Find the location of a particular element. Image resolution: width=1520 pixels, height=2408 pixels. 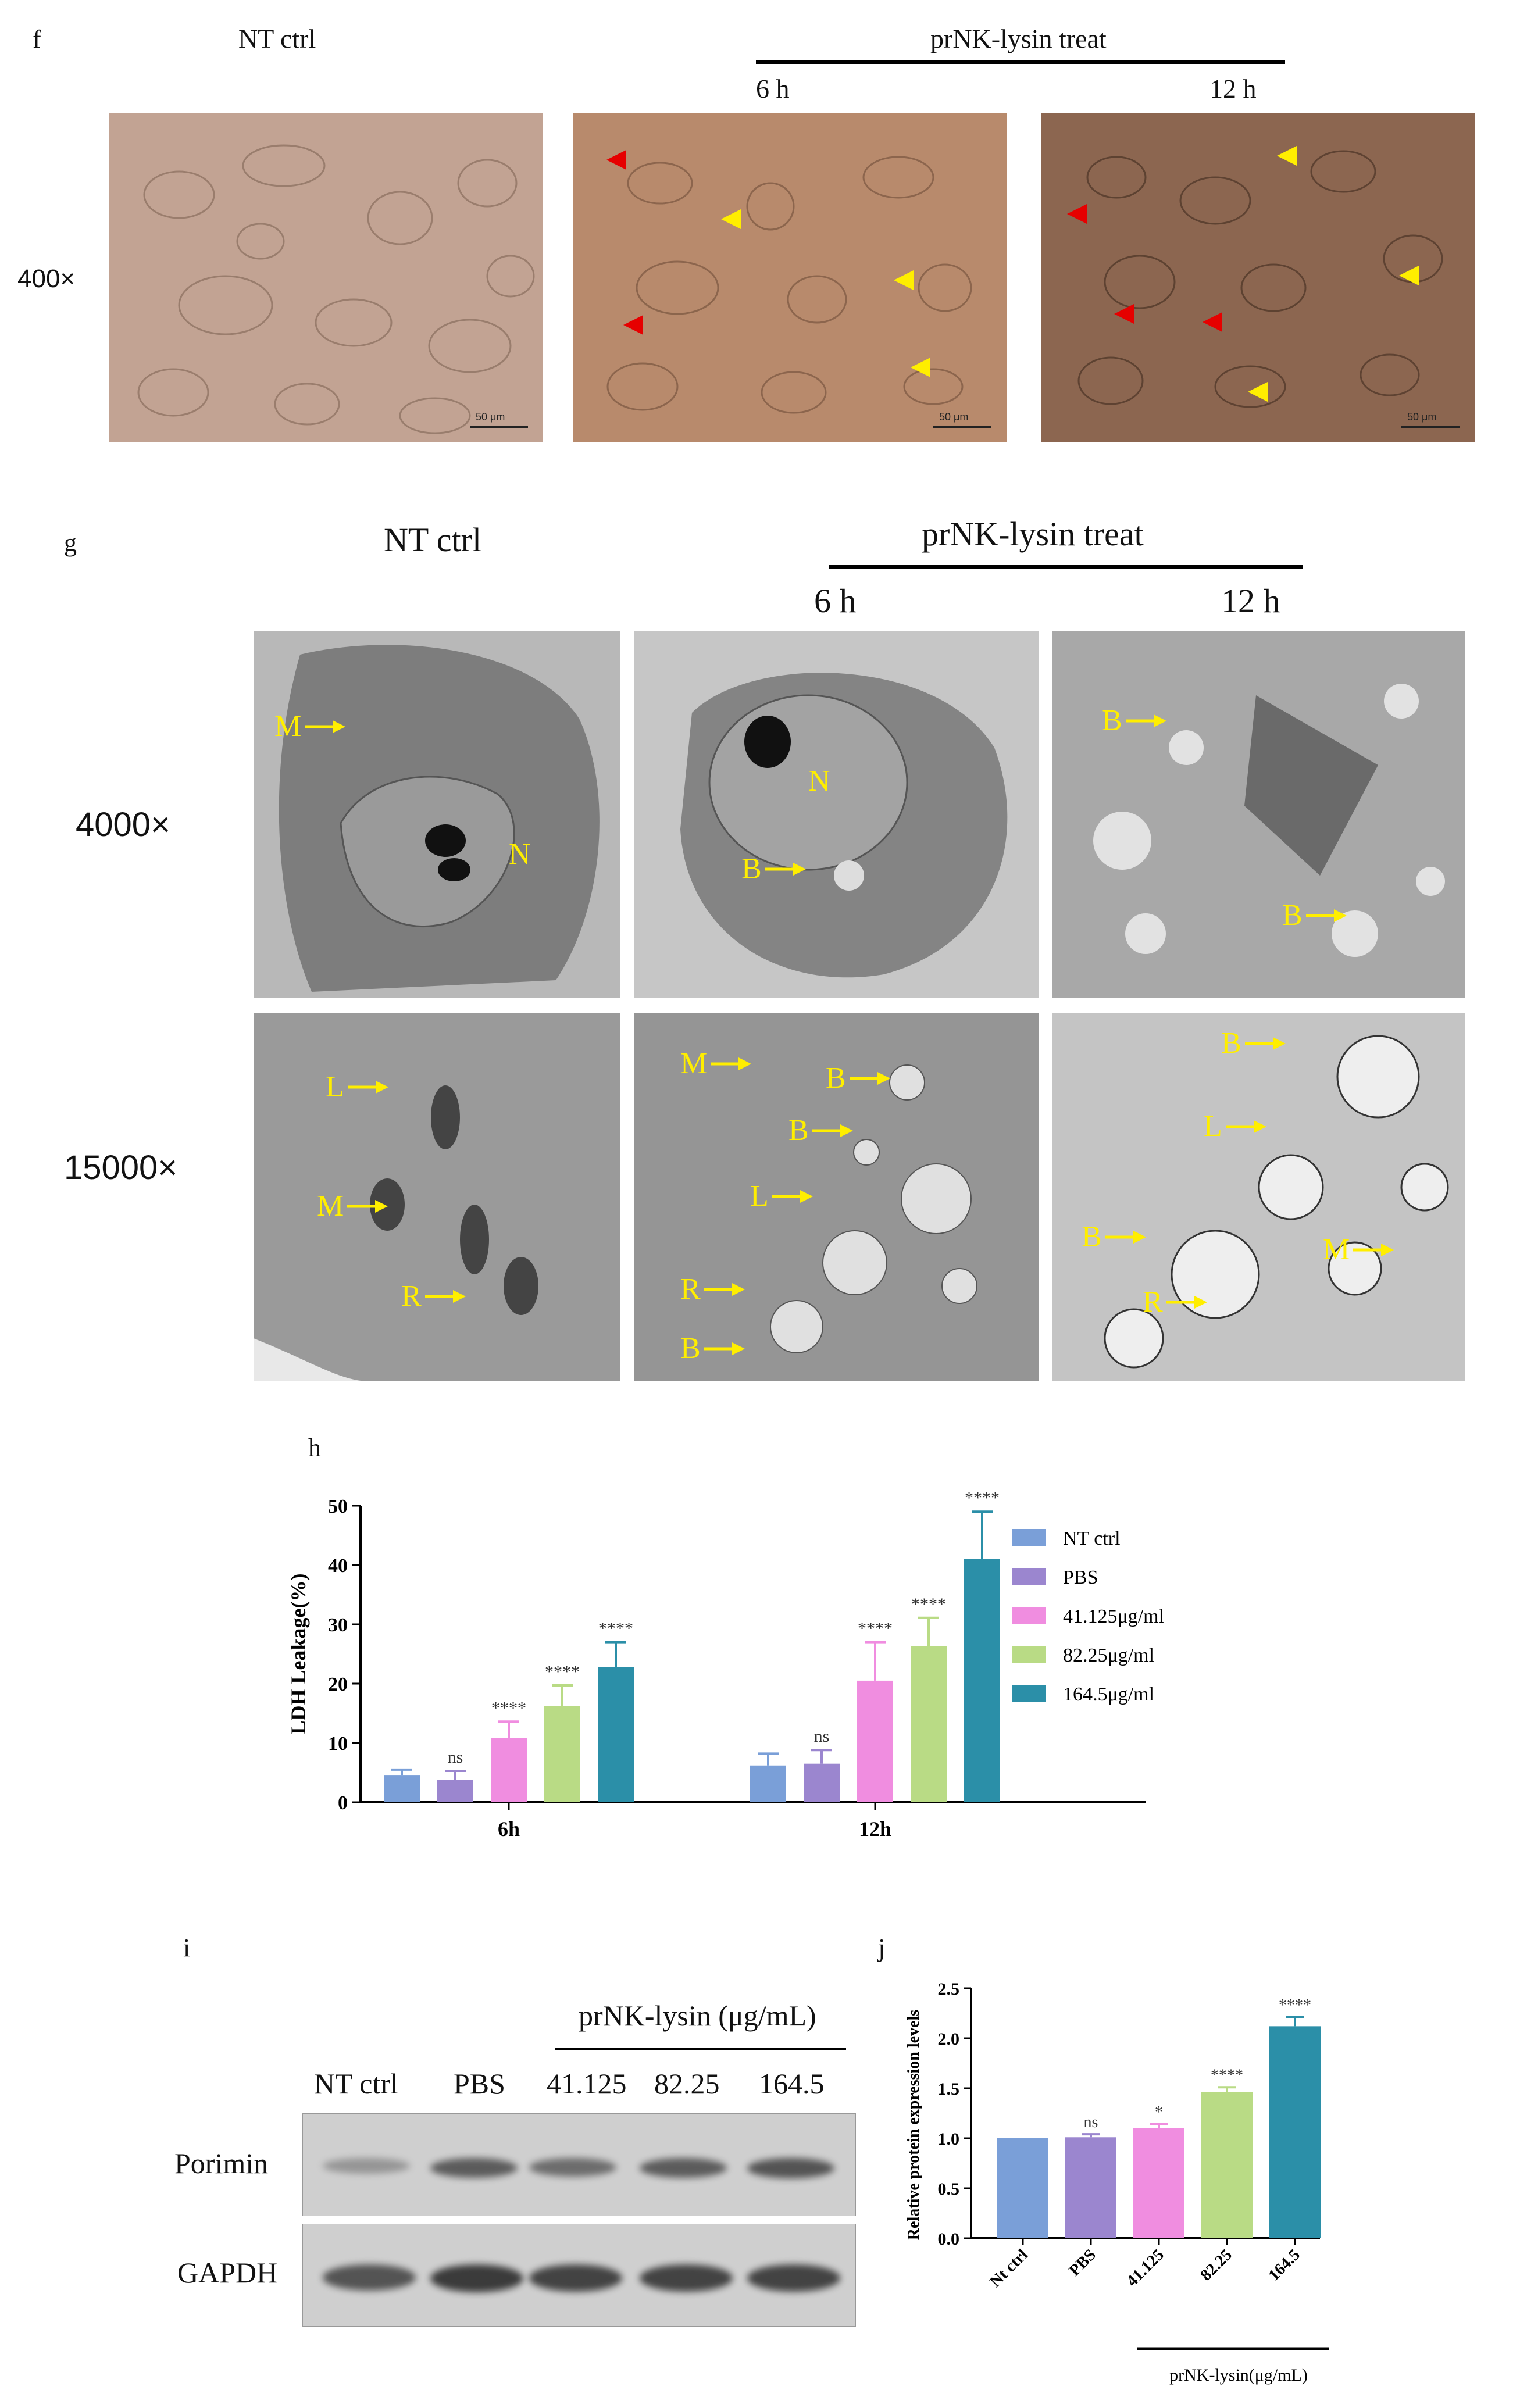

legend-label: NT ctrl is located at coordinates (1092, 1538).